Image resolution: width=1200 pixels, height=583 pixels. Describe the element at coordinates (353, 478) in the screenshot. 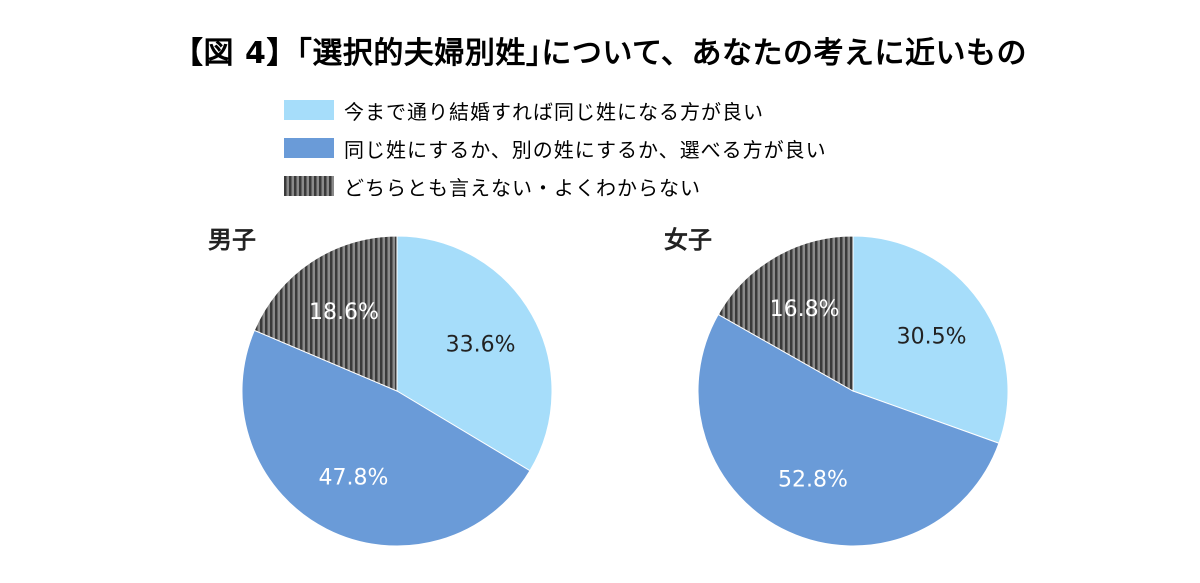

I see `pie-label-male-choose: 47.8%` at that location.